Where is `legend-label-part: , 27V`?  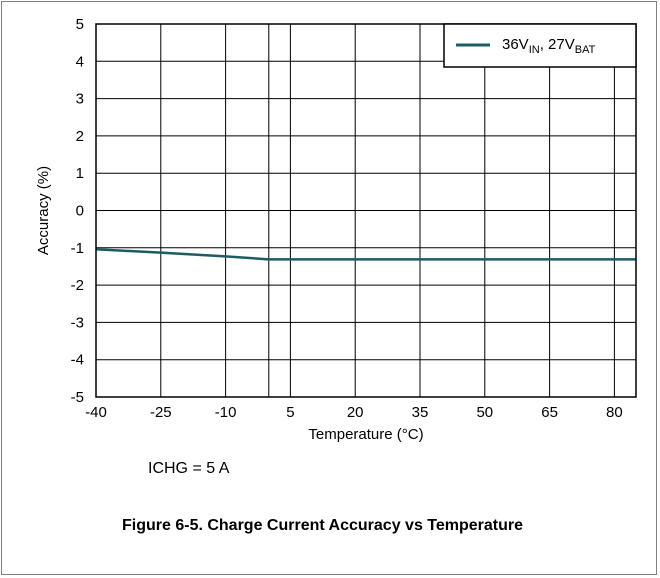
legend-label-part: , 27V is located at coordinates (557, 44).